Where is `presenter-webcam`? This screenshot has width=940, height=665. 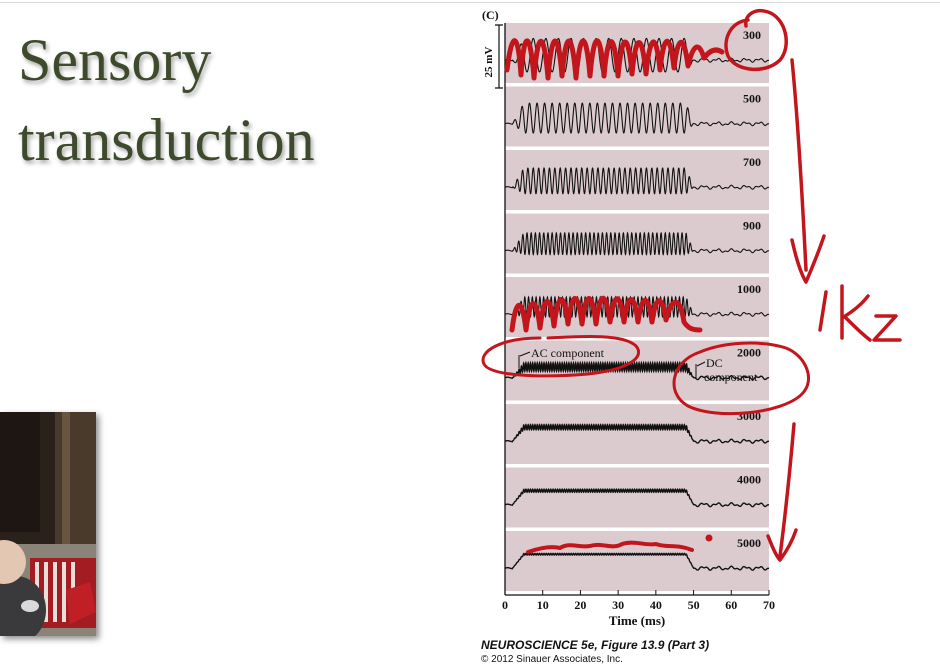 presenter-webcam is located at coordinates (48, 524).